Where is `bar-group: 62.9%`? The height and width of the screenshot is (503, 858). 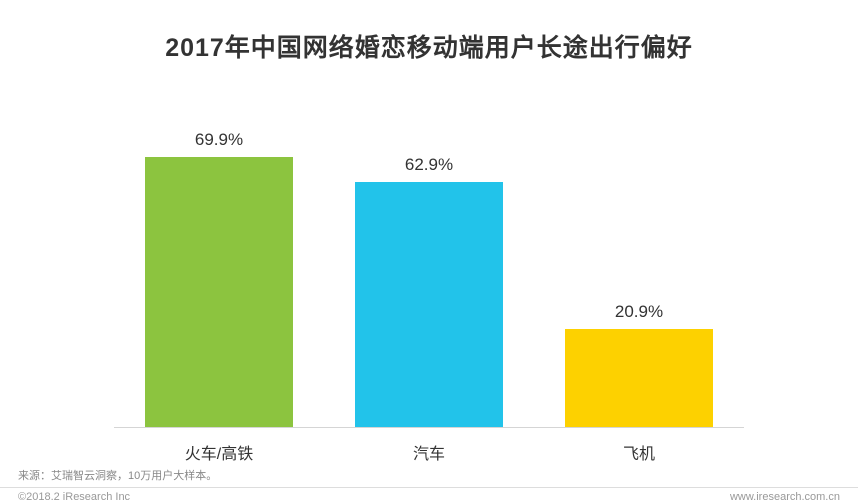 bar-group: 62.9% is located at coordinates (429, 291).